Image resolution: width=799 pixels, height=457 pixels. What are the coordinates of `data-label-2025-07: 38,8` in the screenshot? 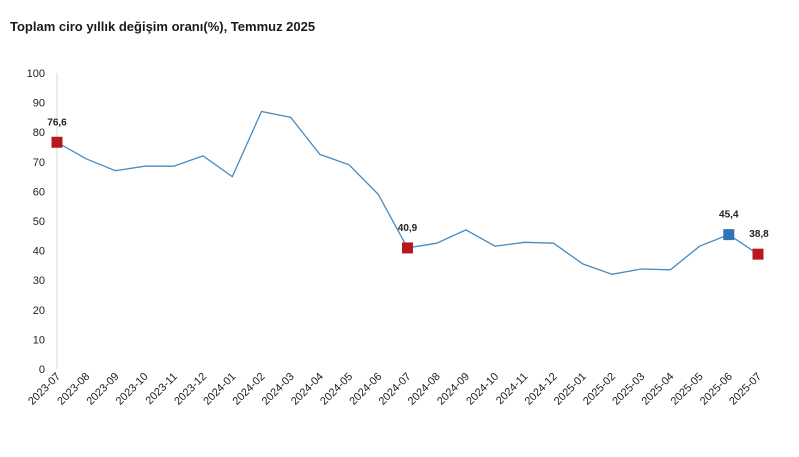 It's located at (759, 234).